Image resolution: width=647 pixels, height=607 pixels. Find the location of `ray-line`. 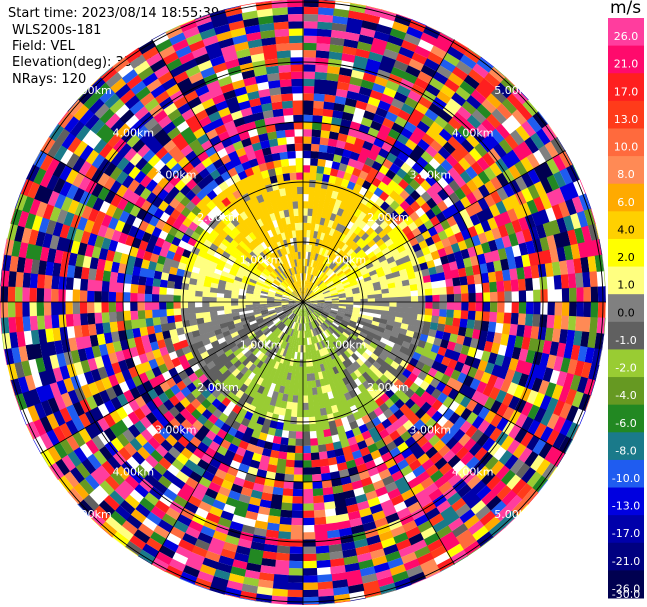

ray-line is located at coordinates (378, 433).